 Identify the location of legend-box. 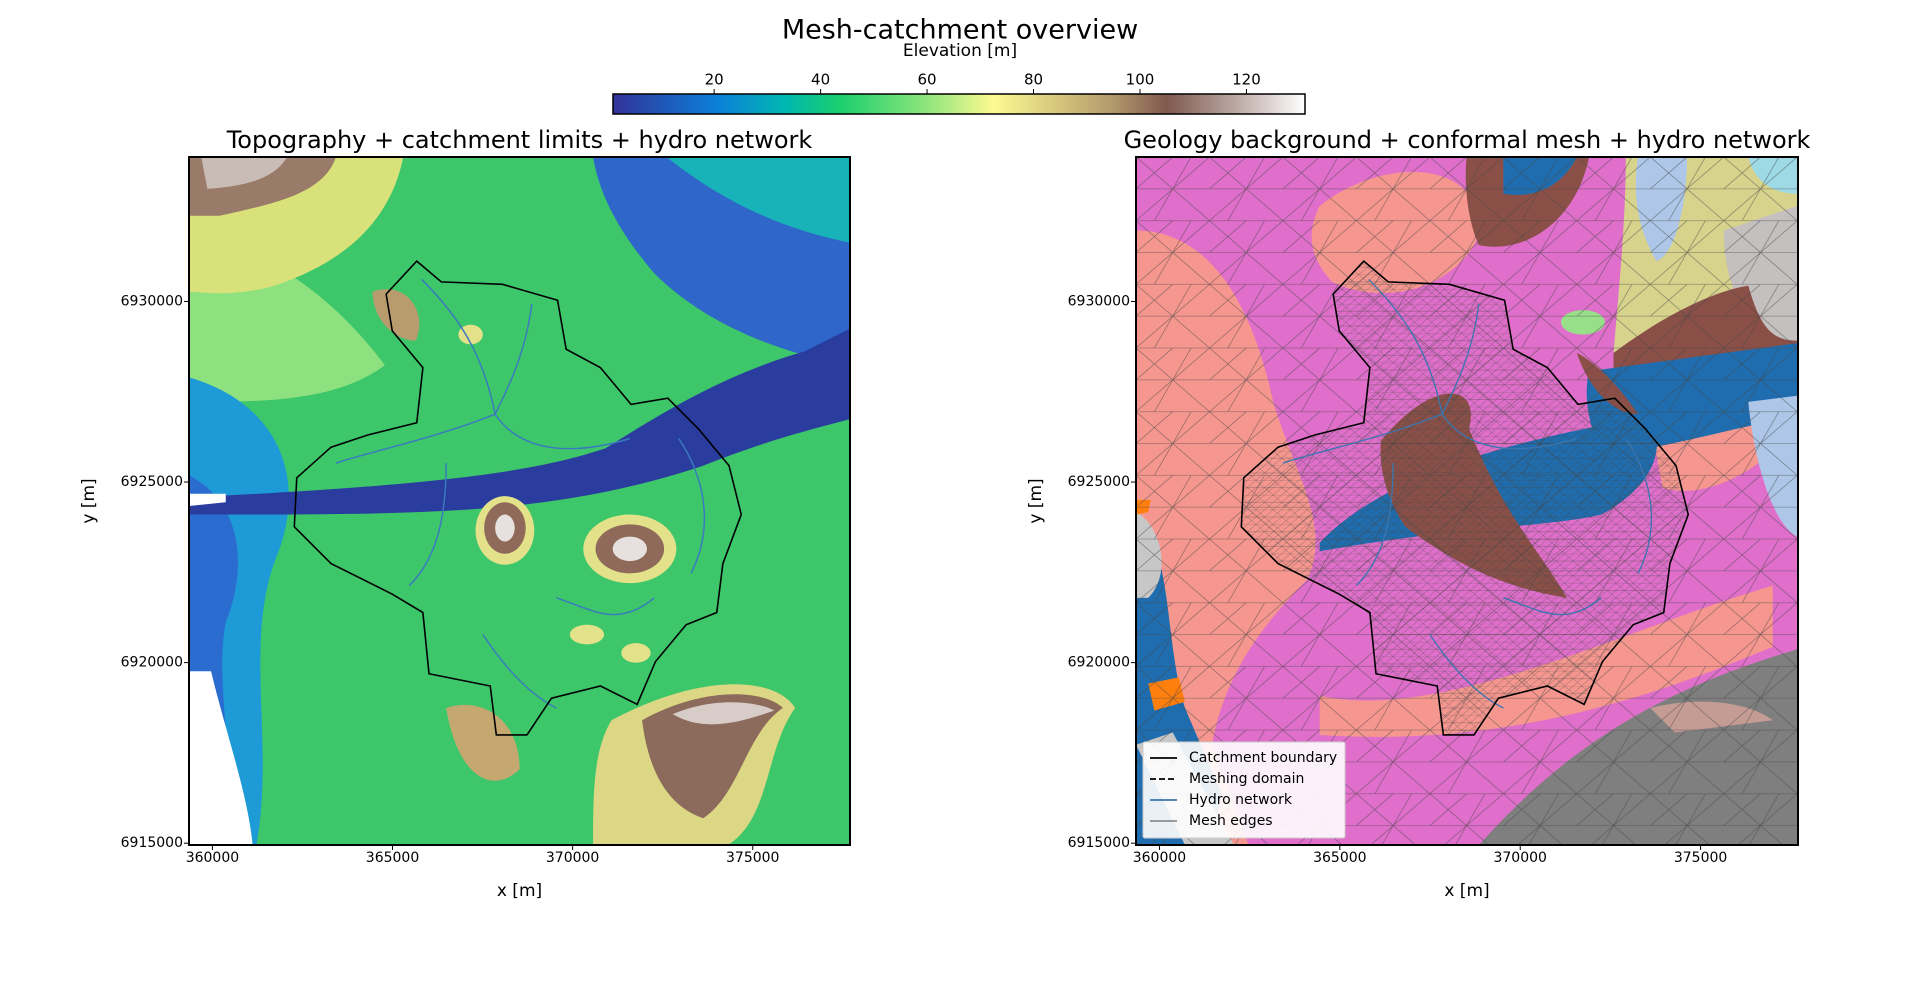
(1244, 790).